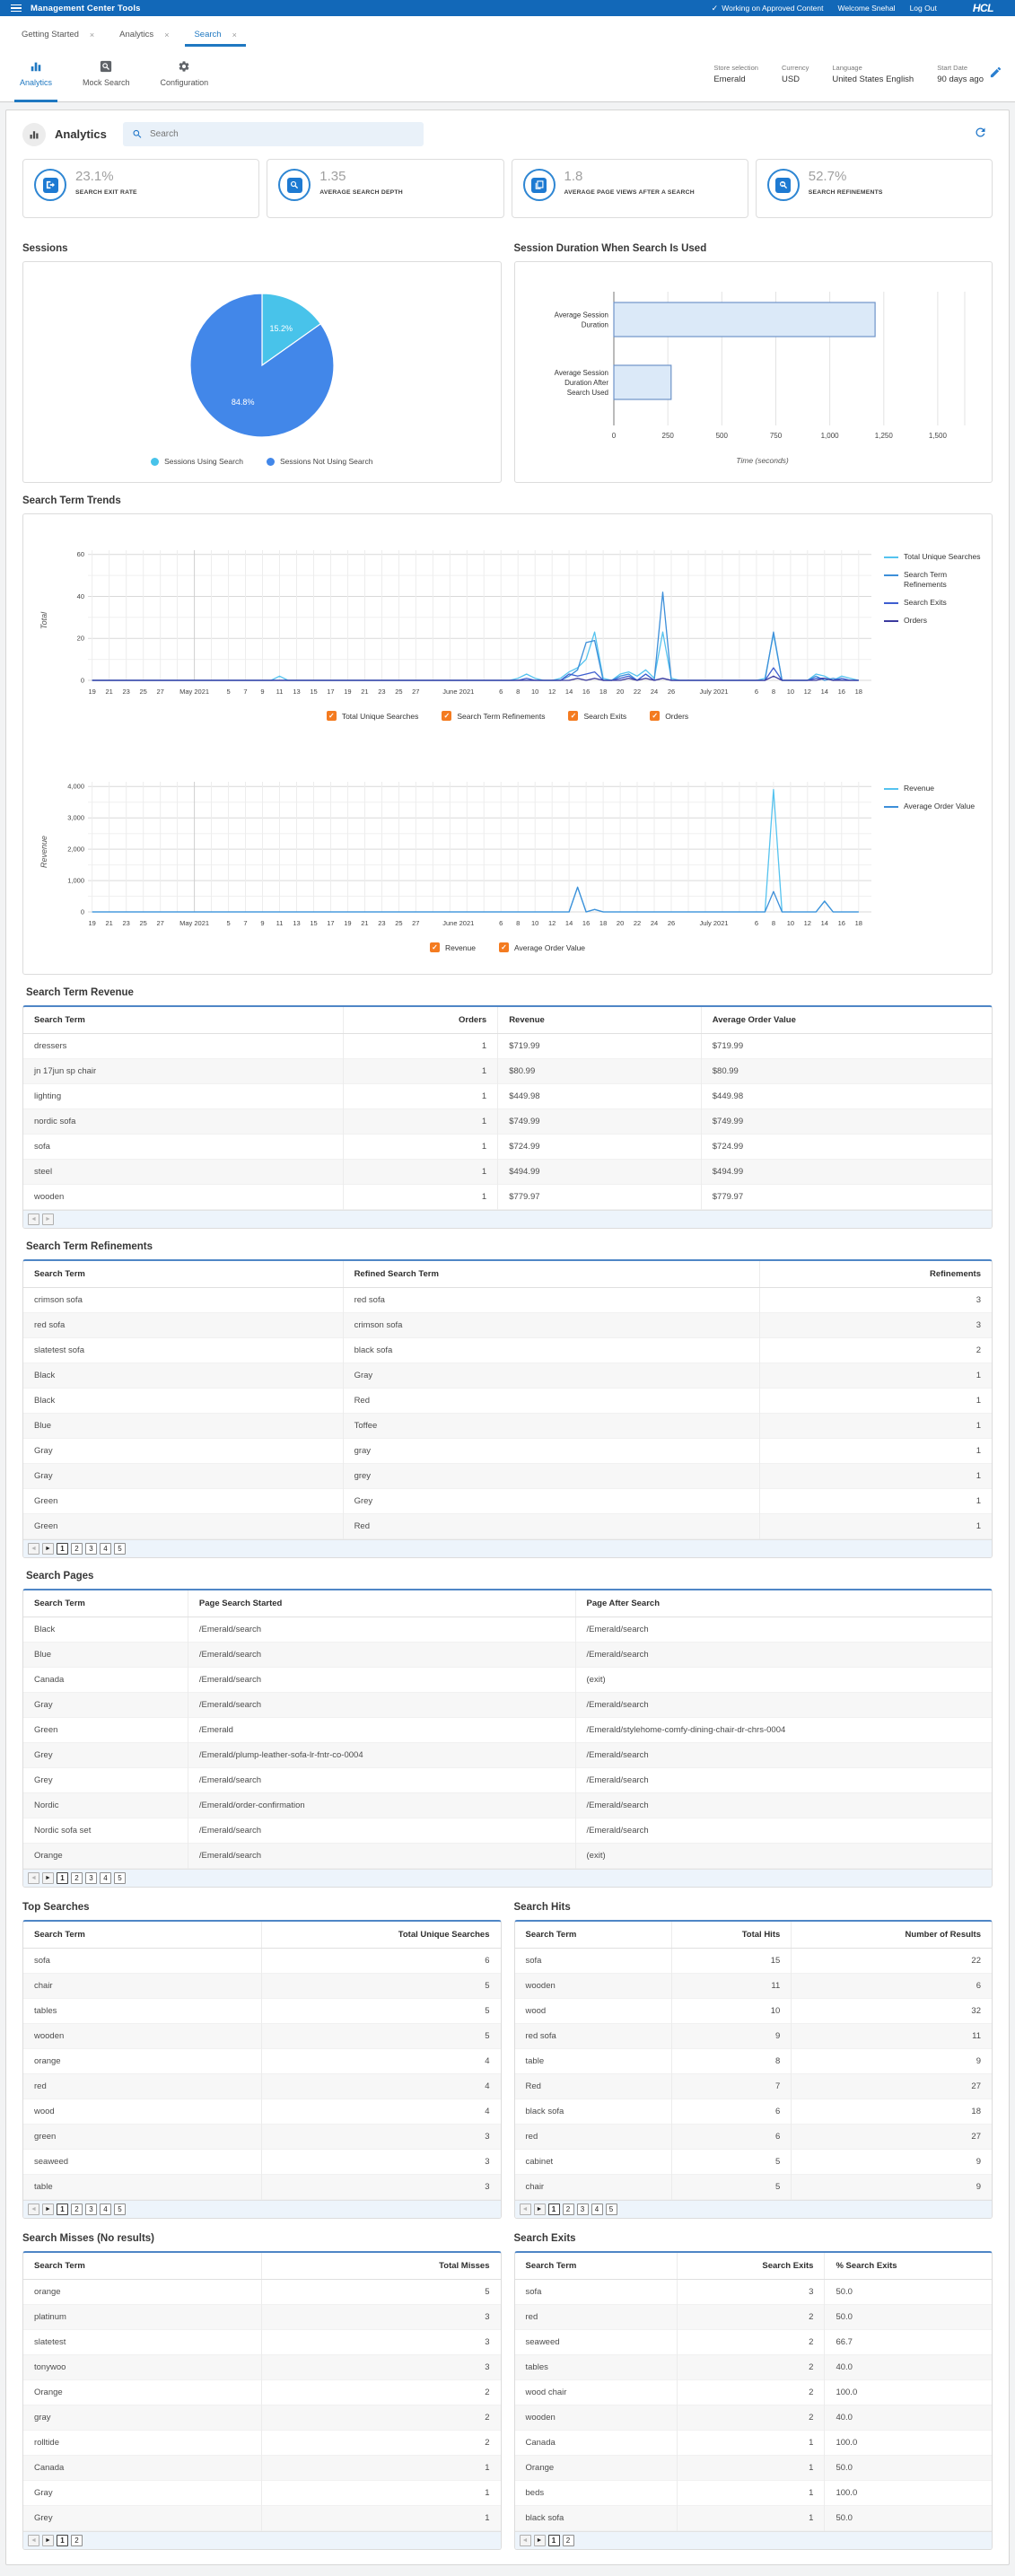  I want to click on context-currency: Currency USD, so click(795, 74).